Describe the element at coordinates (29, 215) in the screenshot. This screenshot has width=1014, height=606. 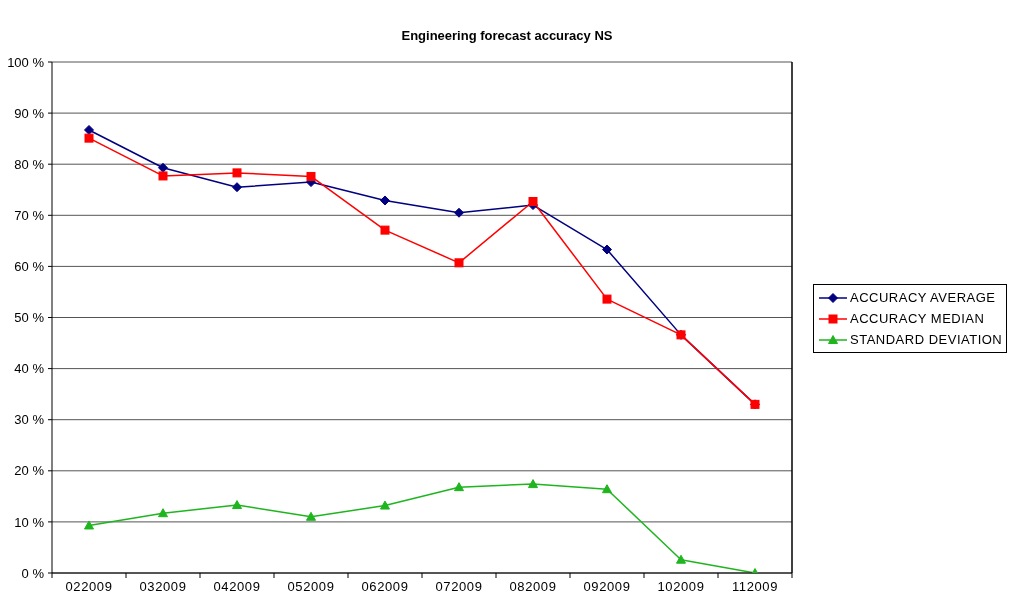
I see `y-tick-label: 70 %` at that location.